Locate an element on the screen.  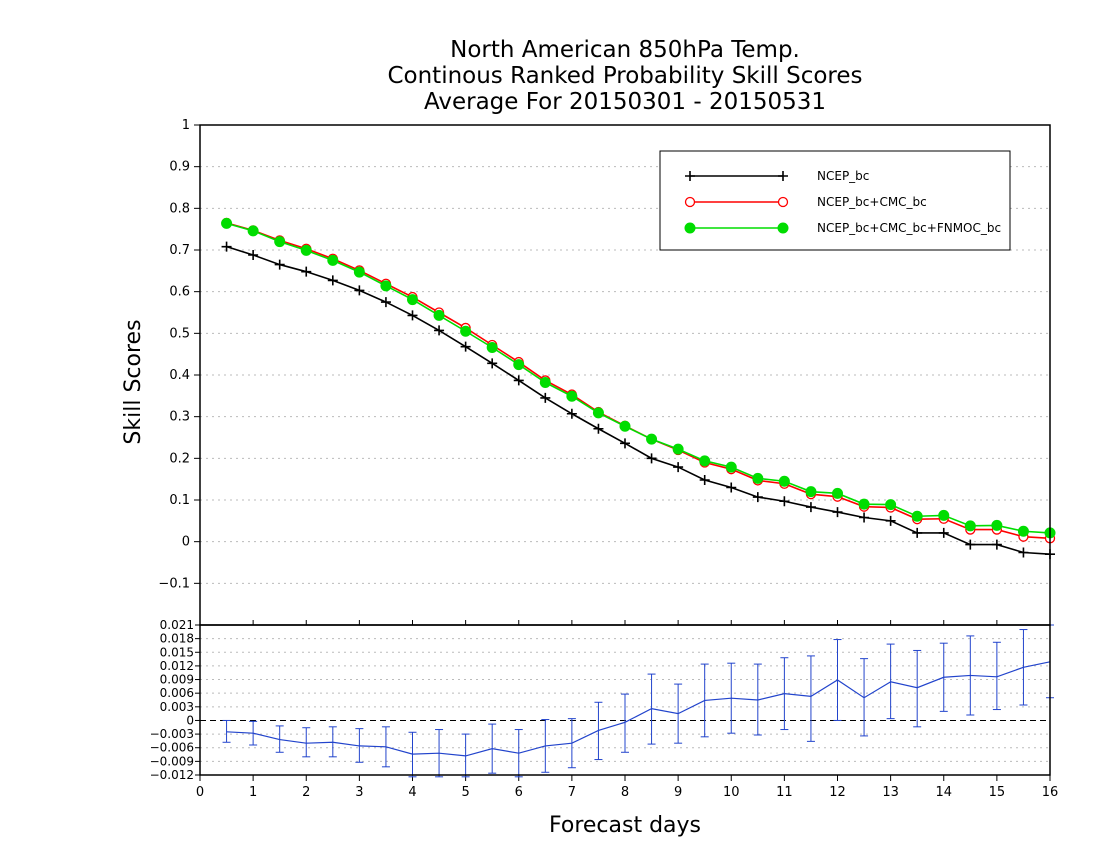
bottom-panel-frame is located at coordinates (625, 700).